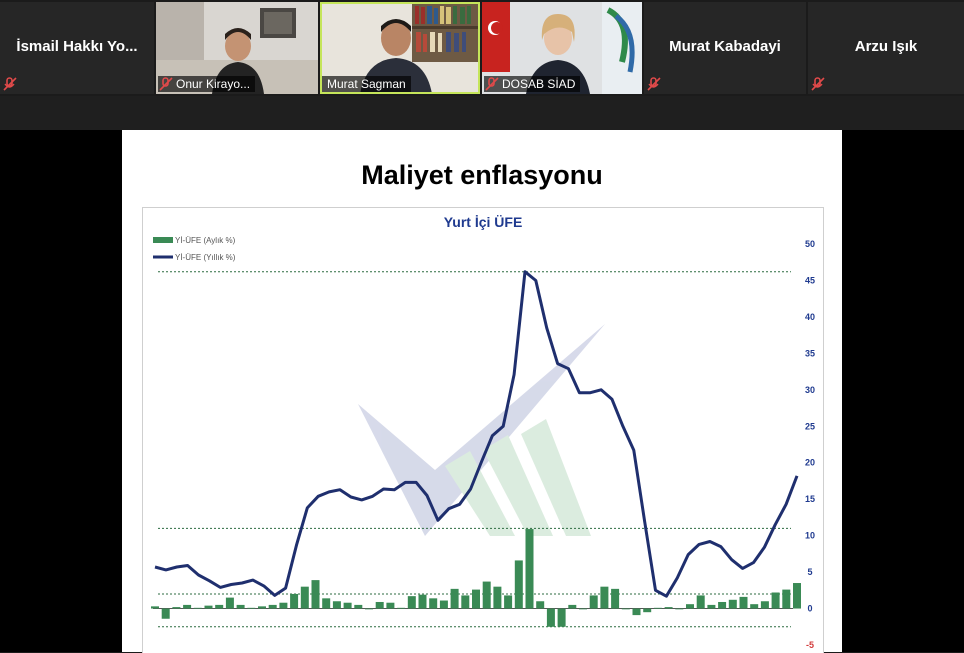 The height and width of the screenshot is (653, 964). What do you see at coordinates (163, 240) in the screenshot?
I see `legend-swatch-bar` at bounding box center [163, 240].